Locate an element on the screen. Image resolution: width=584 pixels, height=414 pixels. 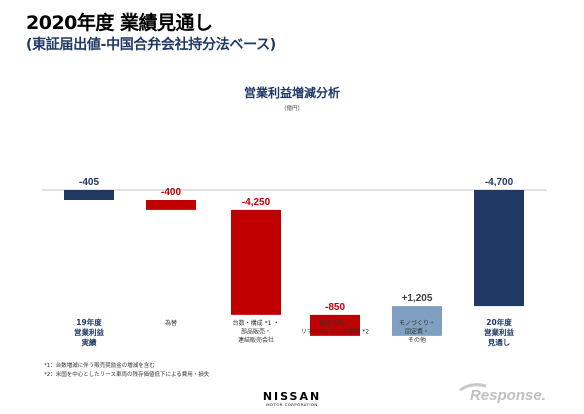
value-label-5: -4,700 is located at coordinates (499, 182).